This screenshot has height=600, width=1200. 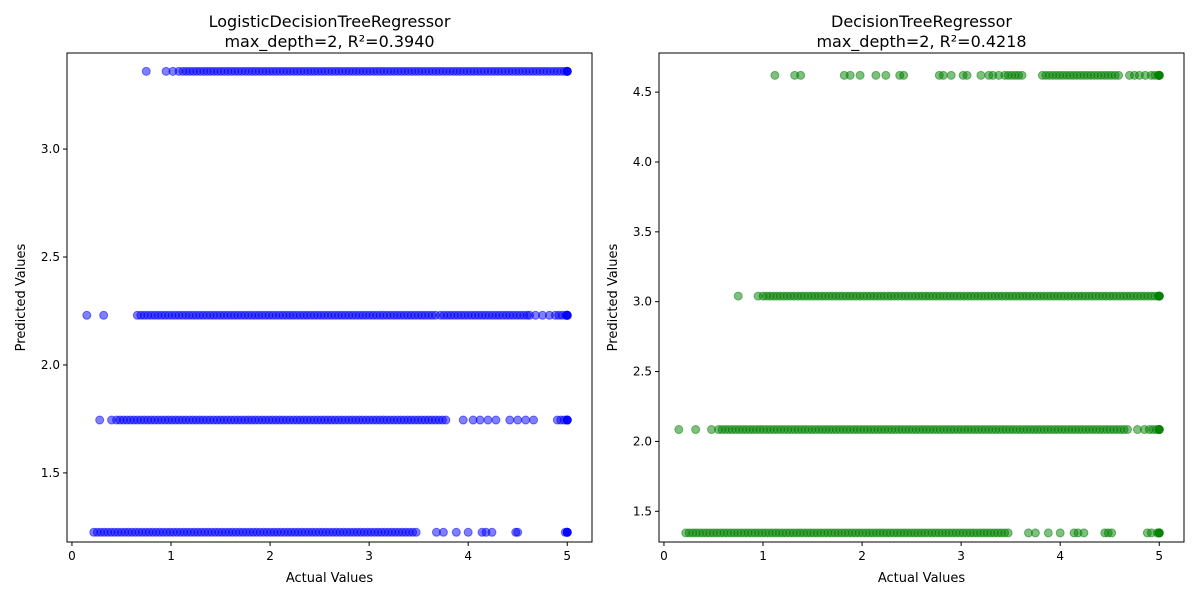 What do you see at coordinates (270, 556) in the screenshot?
I see `left-x-tick-label: 2` at bounding box center [270, 556].